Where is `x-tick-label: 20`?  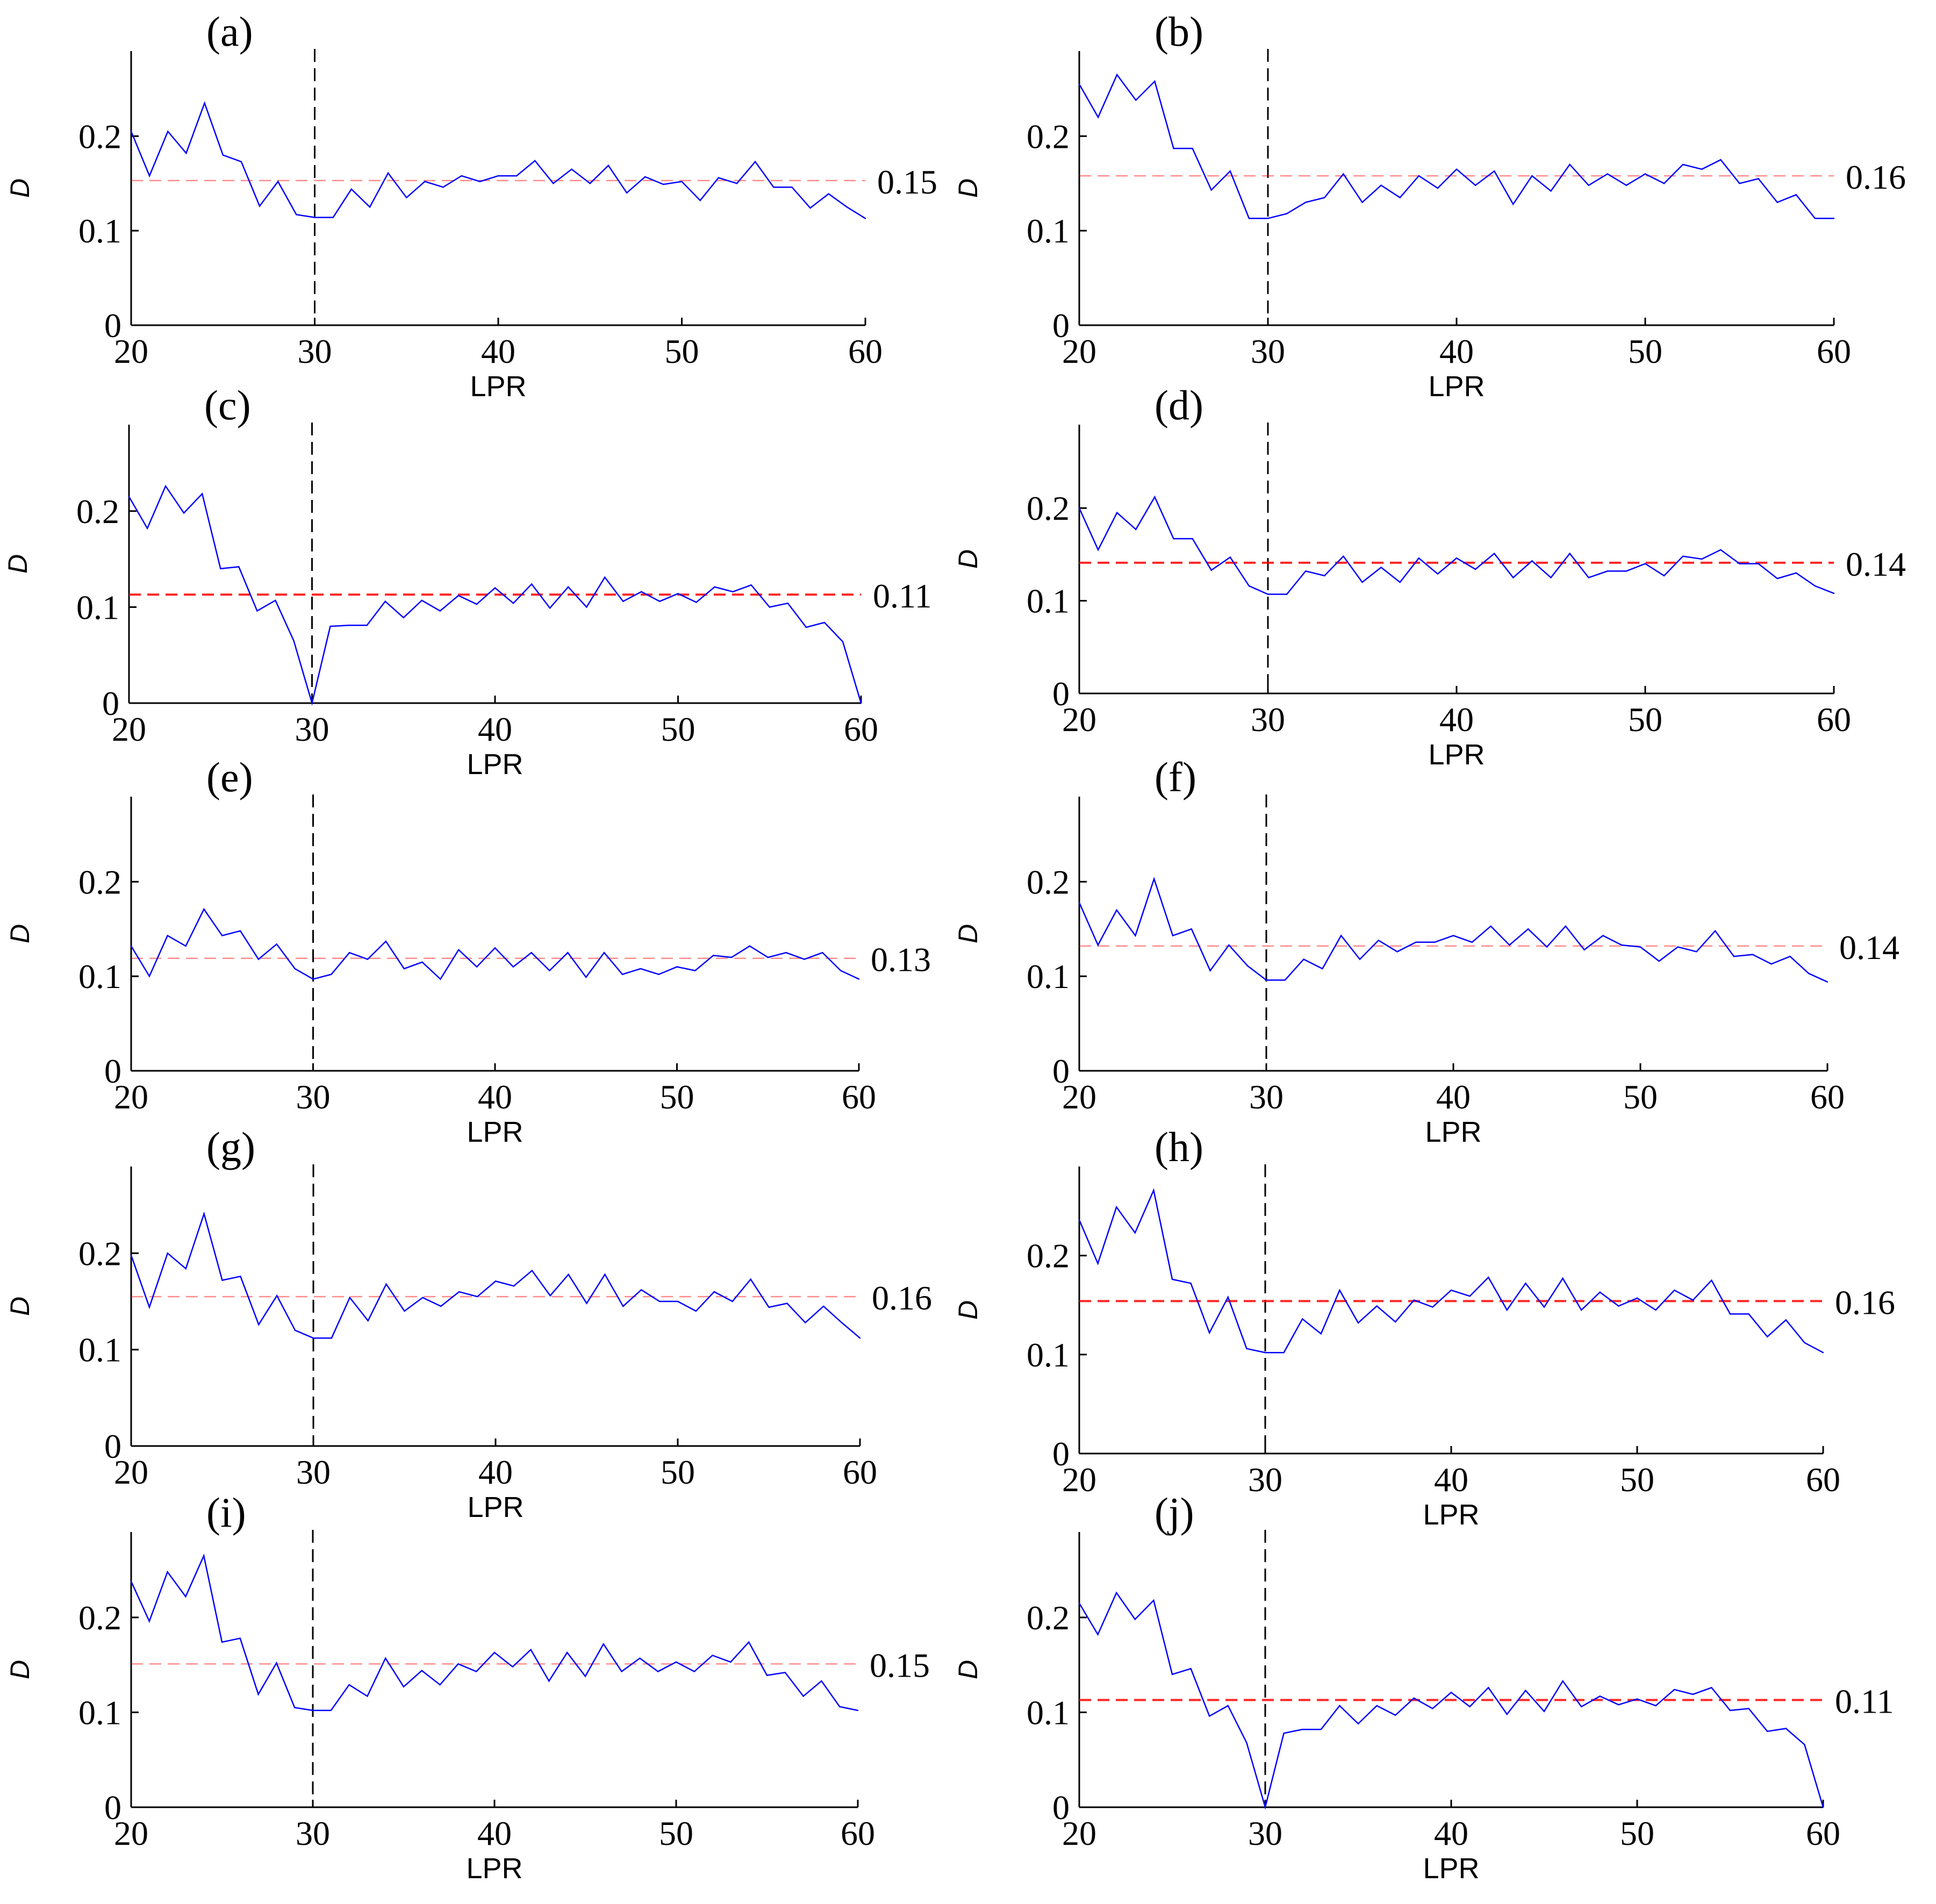 x-tick-label: 20 is located at coordinates (129, 729).